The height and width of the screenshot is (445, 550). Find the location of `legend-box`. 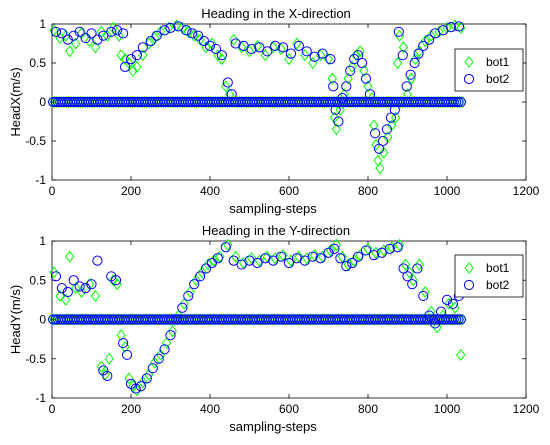

legend-box is located at coordinates (489, 70).